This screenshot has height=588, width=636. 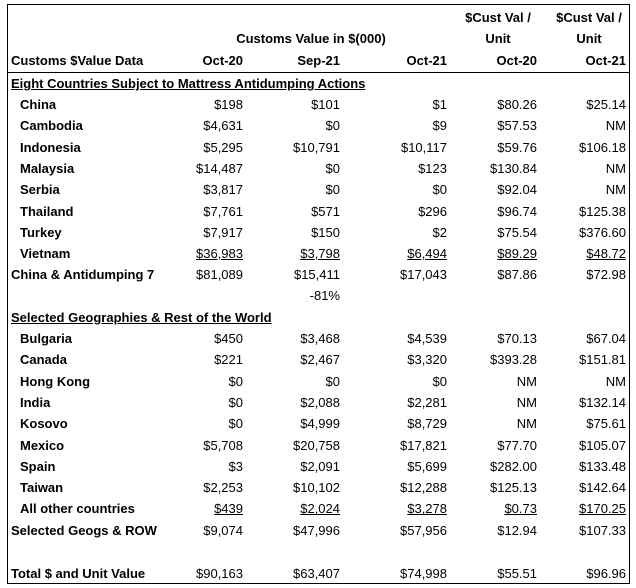 I want to click on table-cell: $87.86, so click(x=517, y=274).